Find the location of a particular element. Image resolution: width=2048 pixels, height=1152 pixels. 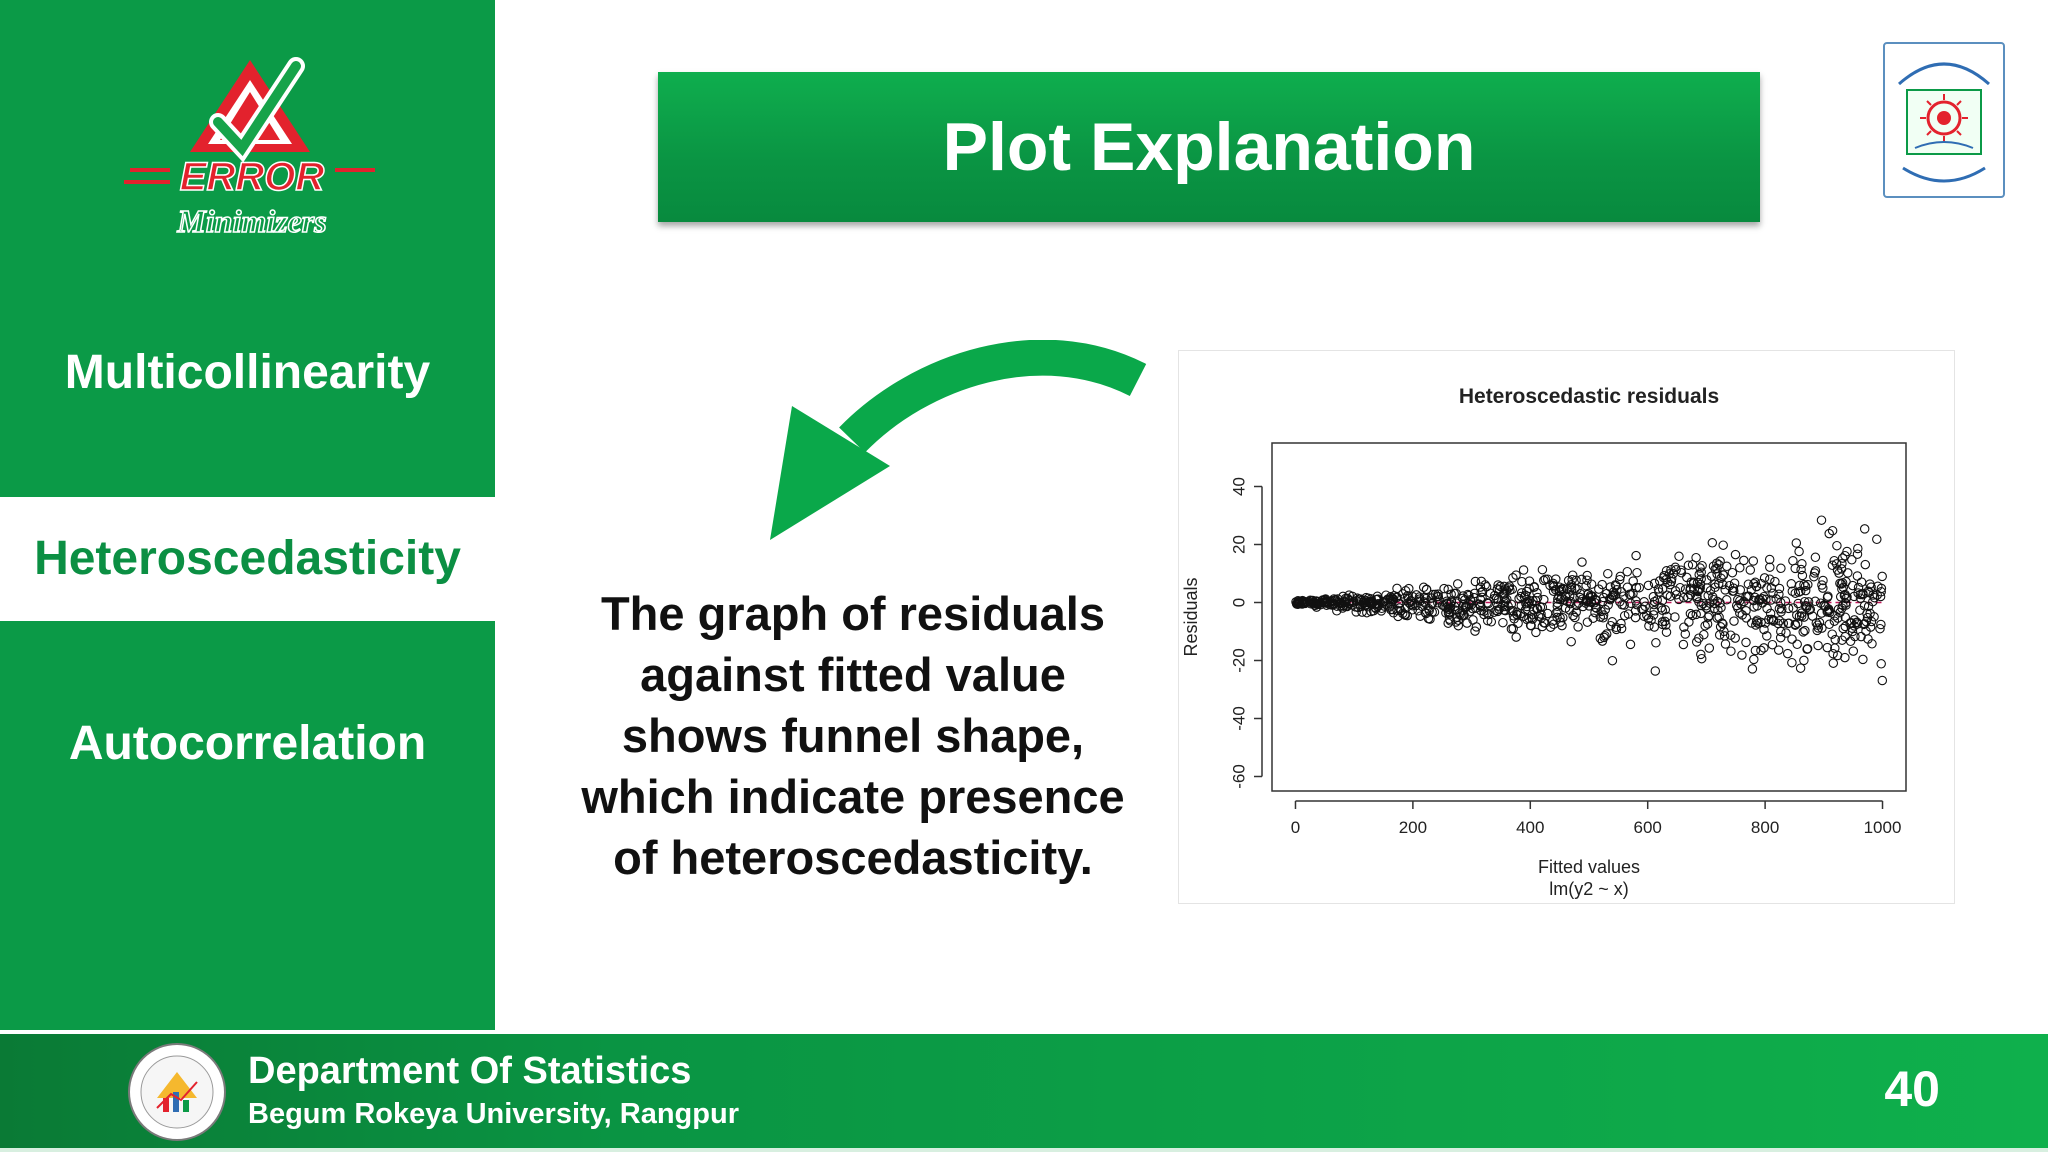

logo-text-minimizers: Minimizers is located at coordinates (251, 221).